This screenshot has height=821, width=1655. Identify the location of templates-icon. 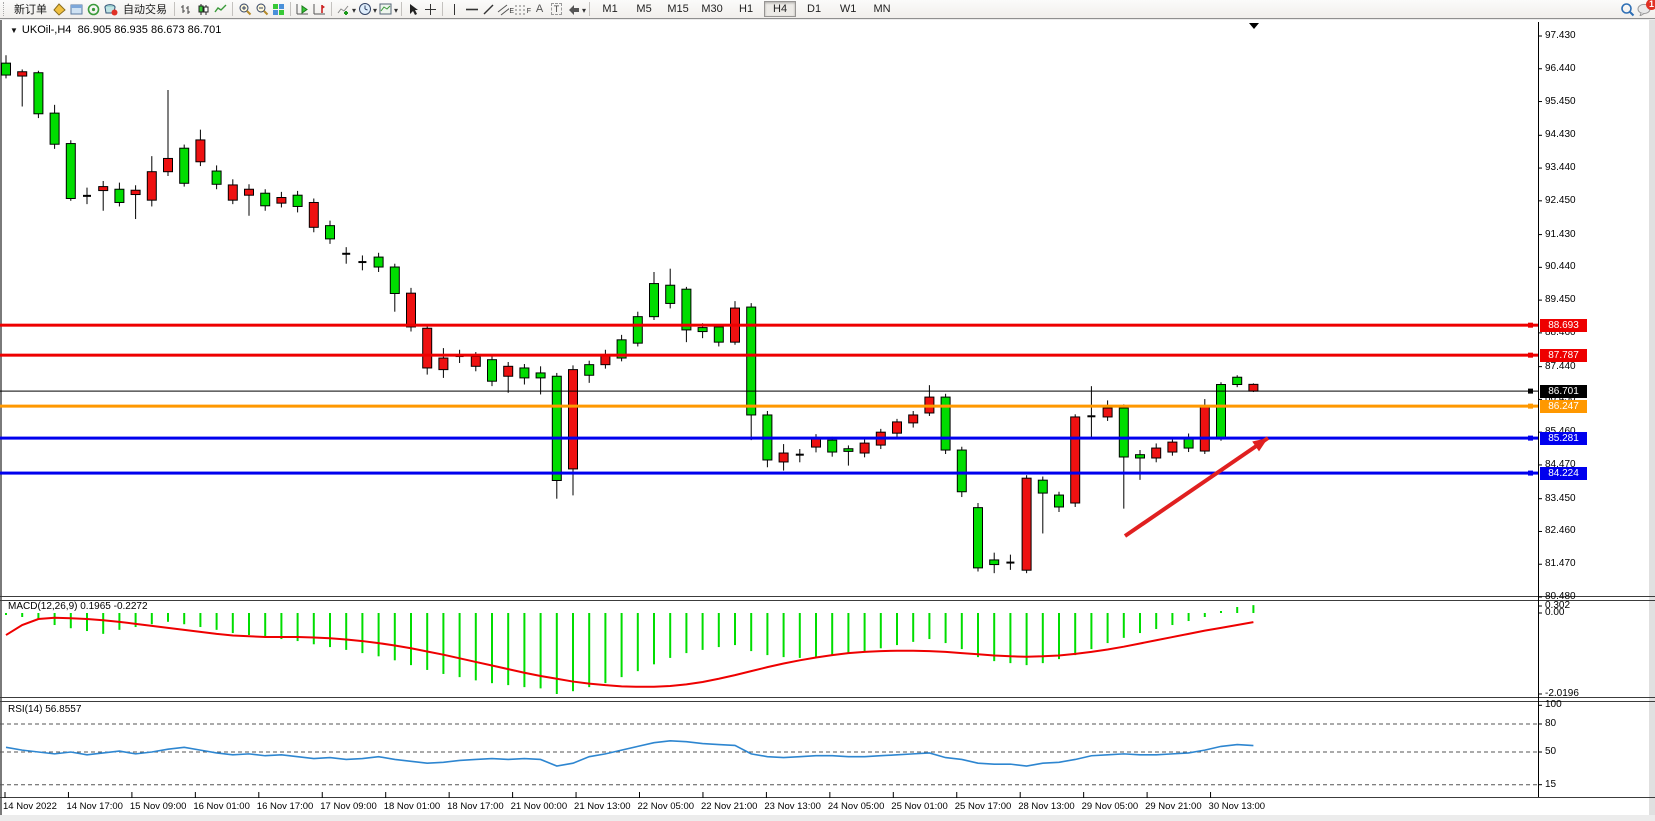
(385, 9).